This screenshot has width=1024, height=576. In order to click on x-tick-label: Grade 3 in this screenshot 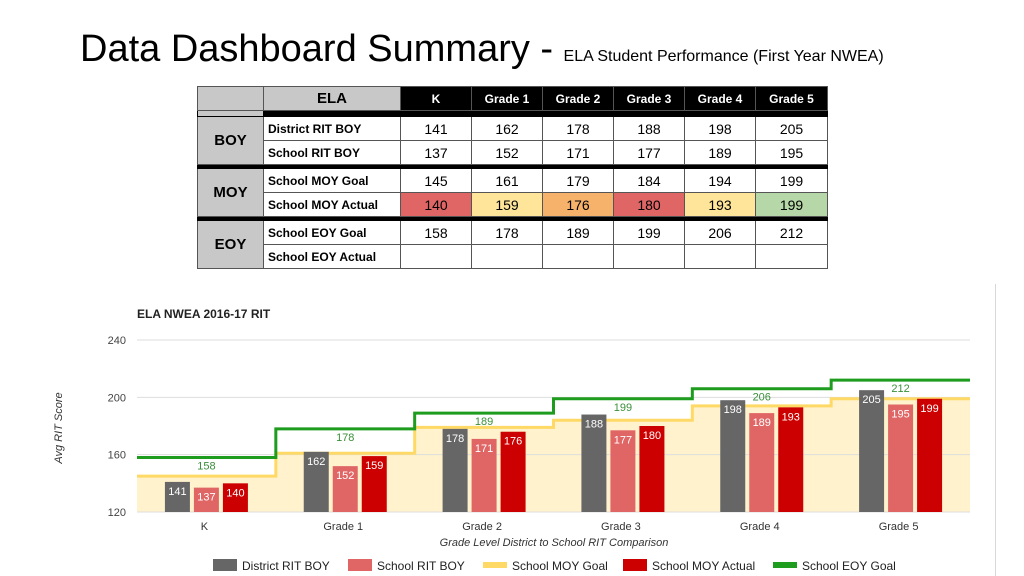, I will do `click(621, 527)`.